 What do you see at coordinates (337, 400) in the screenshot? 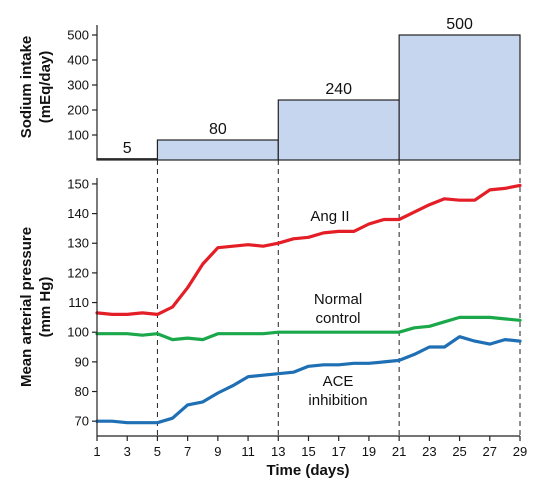
I see `series-label: inhibition` at bounding box center [337, 400].